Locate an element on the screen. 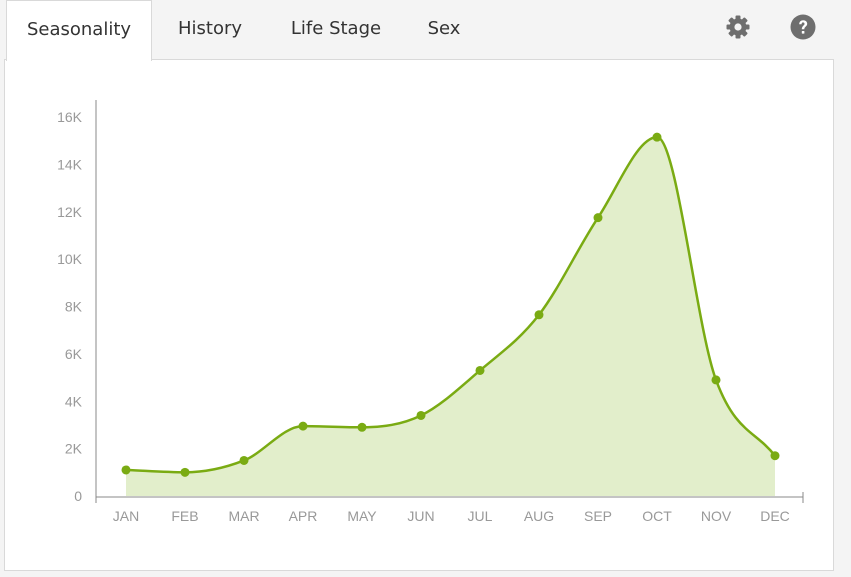  y-tick-label: 6K is located at coordinates (74, 354).